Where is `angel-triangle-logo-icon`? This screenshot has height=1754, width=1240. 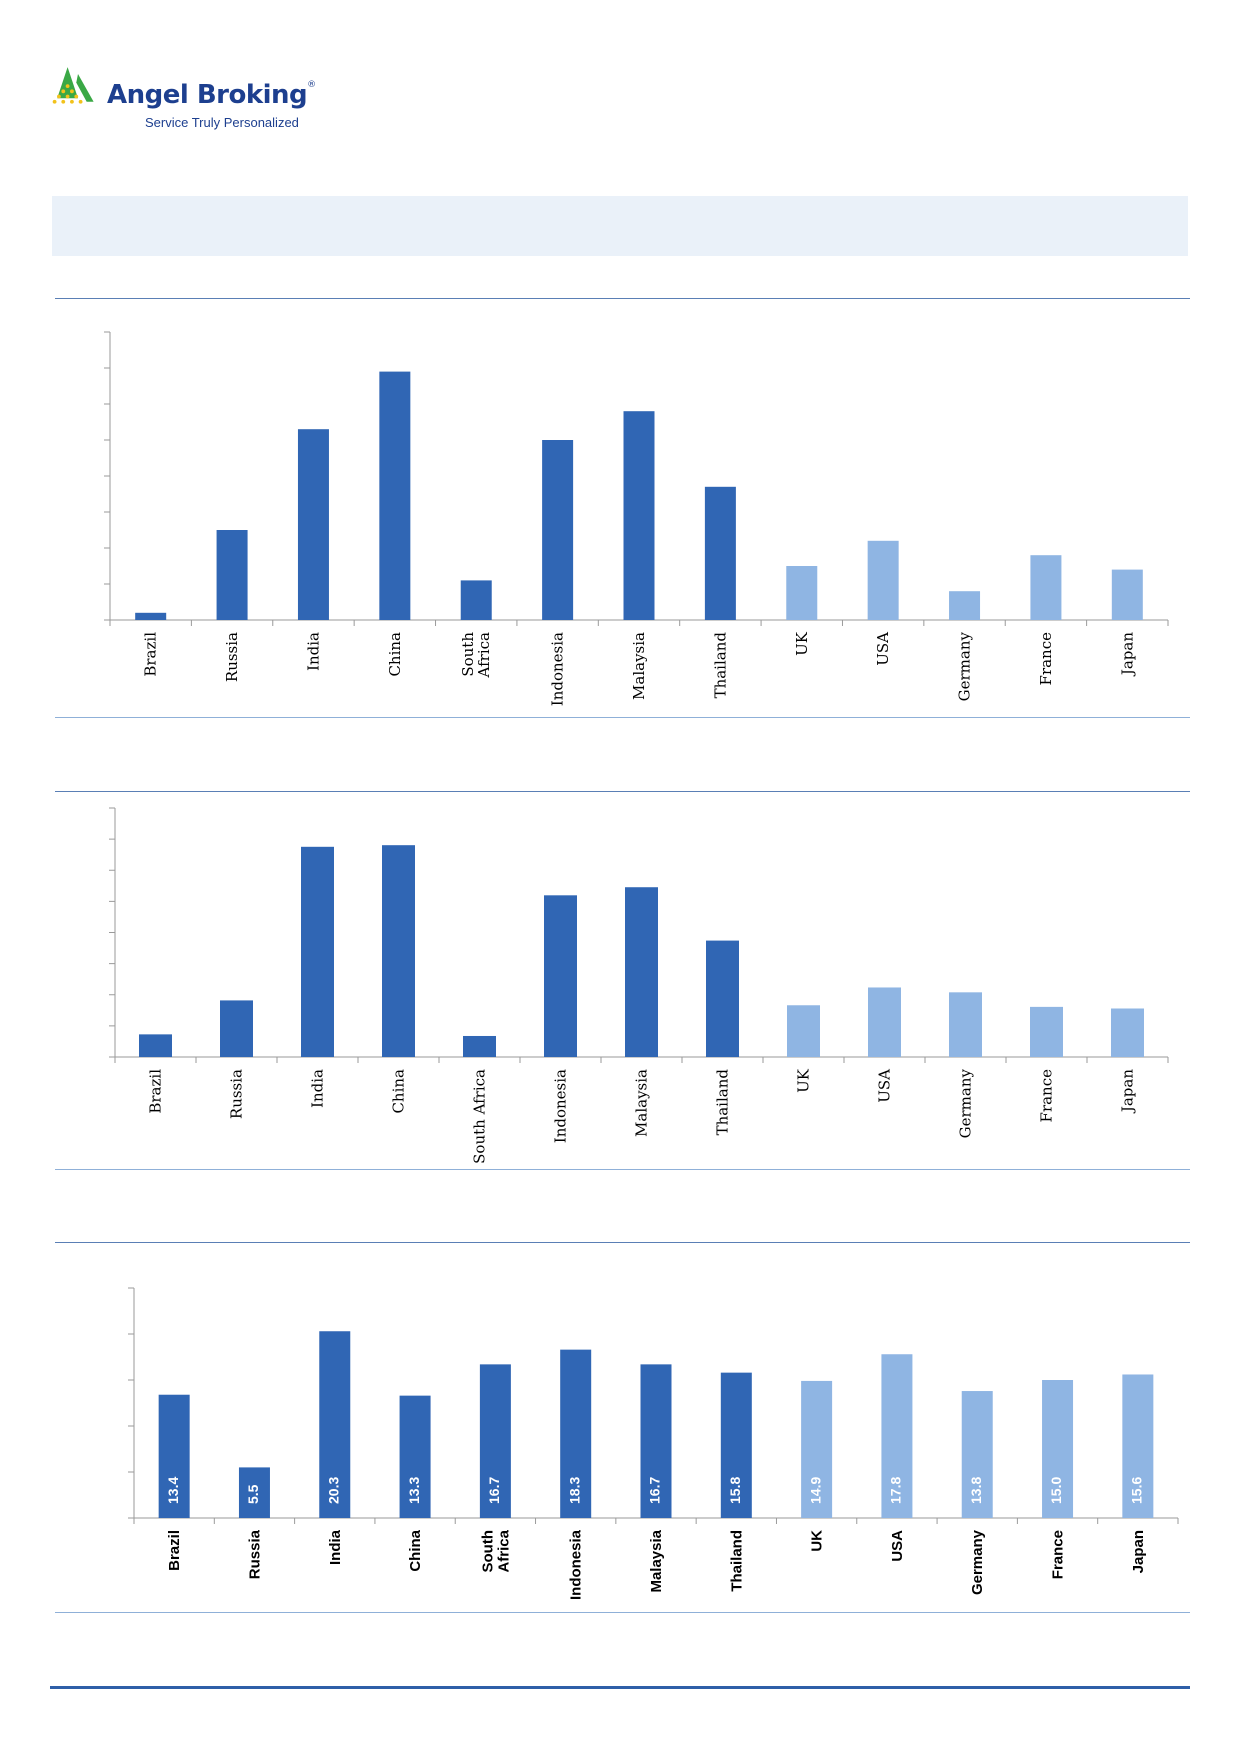
angel-triangle-logo-icon is located at coordinates (73, 85).